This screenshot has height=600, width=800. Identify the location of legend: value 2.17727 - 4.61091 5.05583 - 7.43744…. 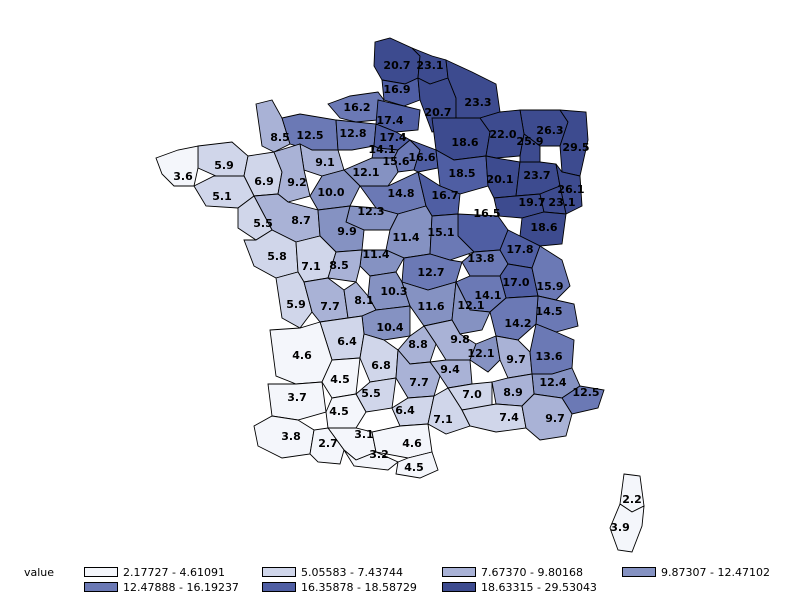
(400, 580).